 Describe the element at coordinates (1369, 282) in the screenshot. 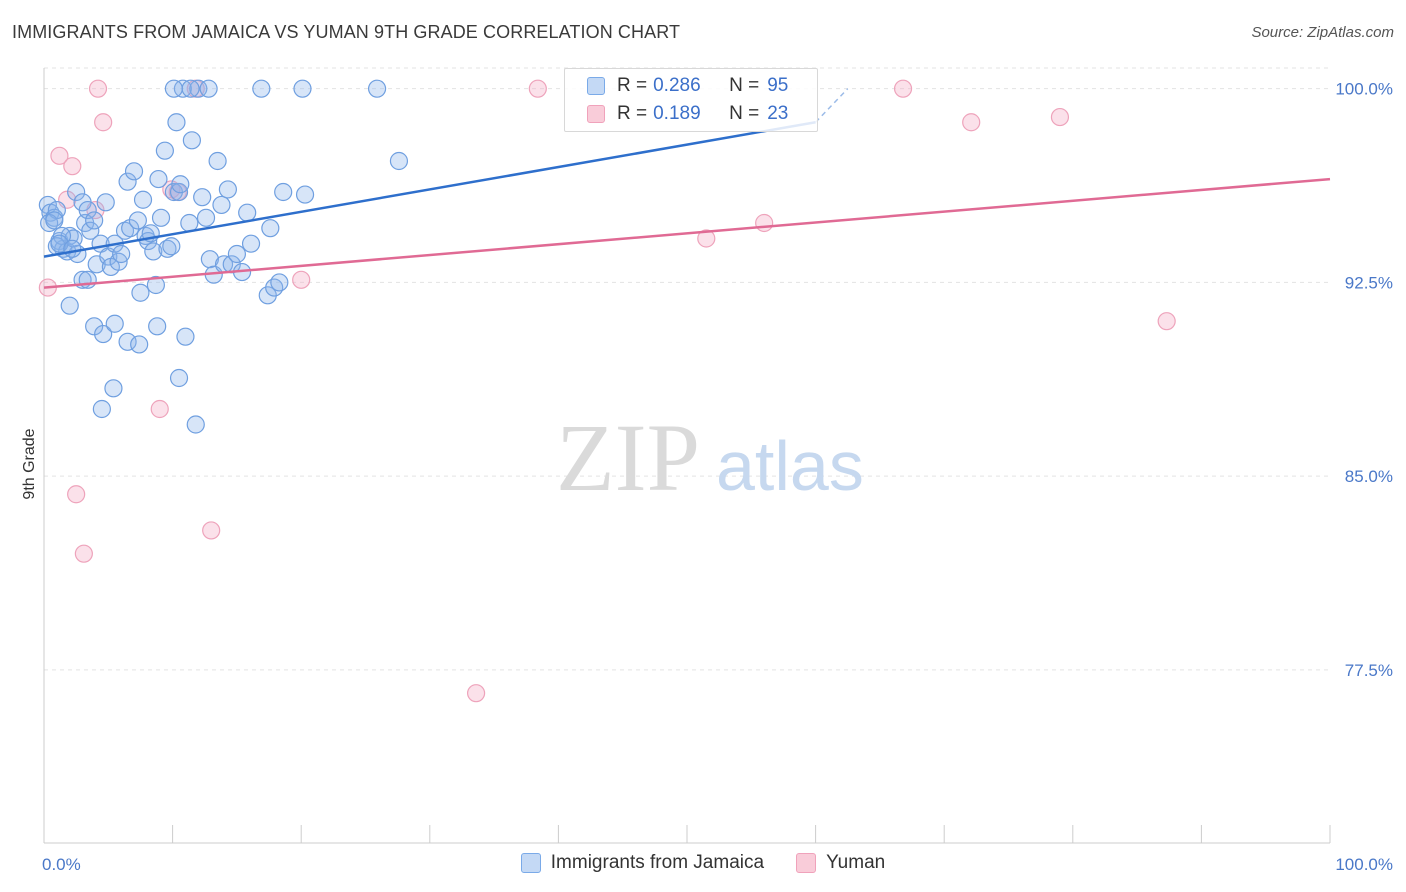

I see `y-tick-label: 92.5%` at that location.